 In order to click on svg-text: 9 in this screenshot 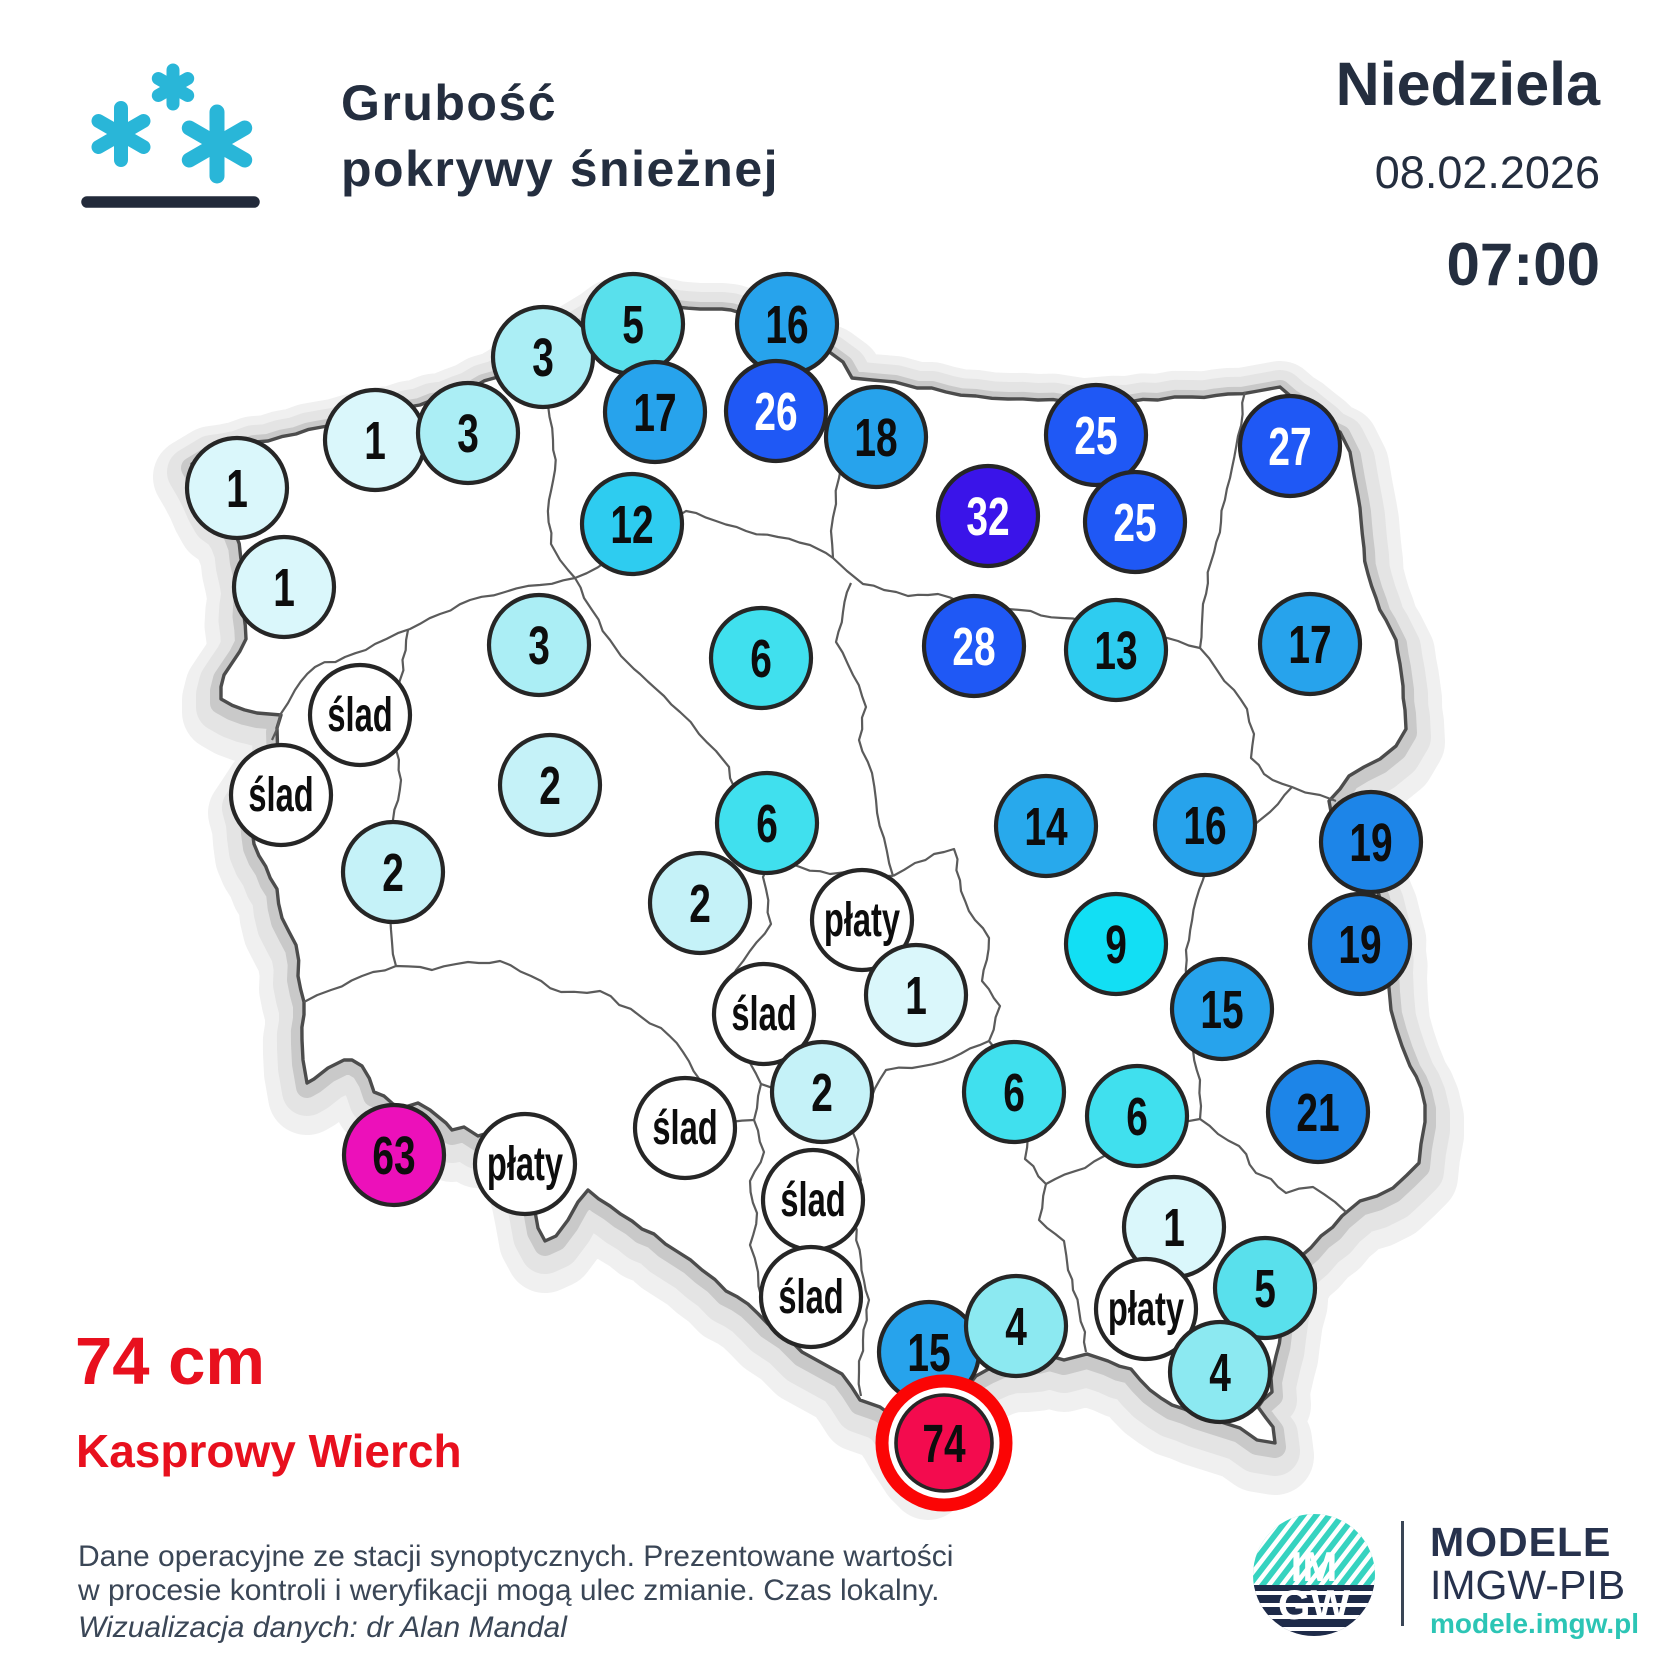, I will do `click(1116, 944)`.